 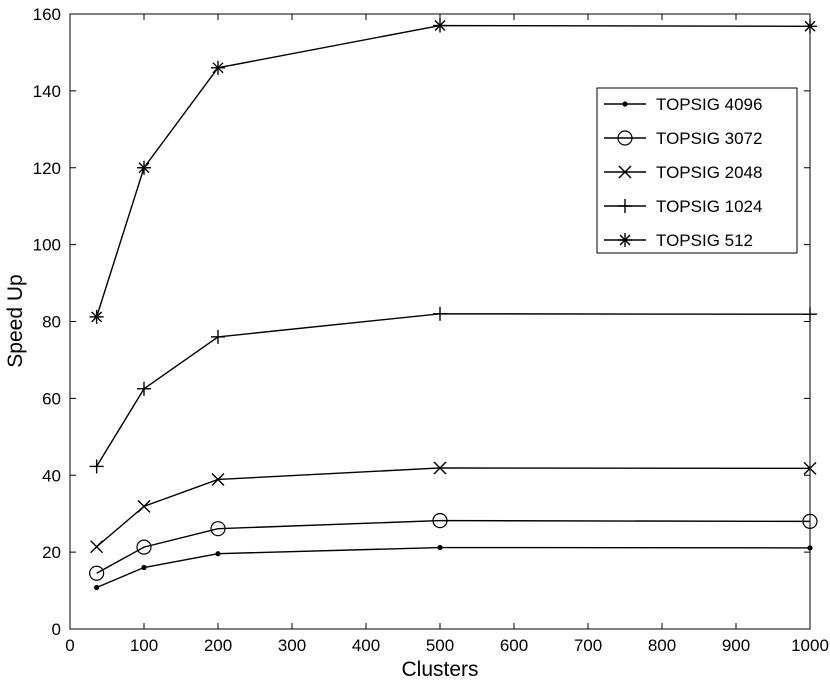 What do you see at coordinates (47, 91) in the screenshot?
I see `y-tick-label: 140` at bounding box center [47, 91].